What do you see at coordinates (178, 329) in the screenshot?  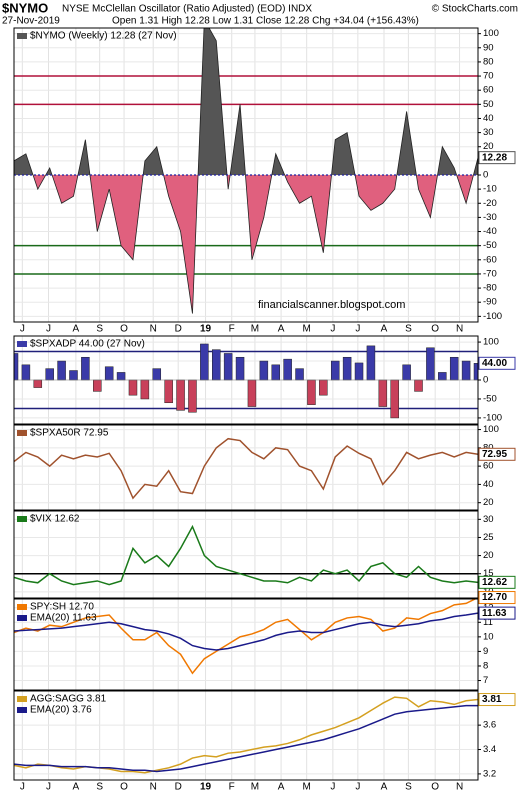 I see `x-tick-label: D` at bounding box center [178, 329].